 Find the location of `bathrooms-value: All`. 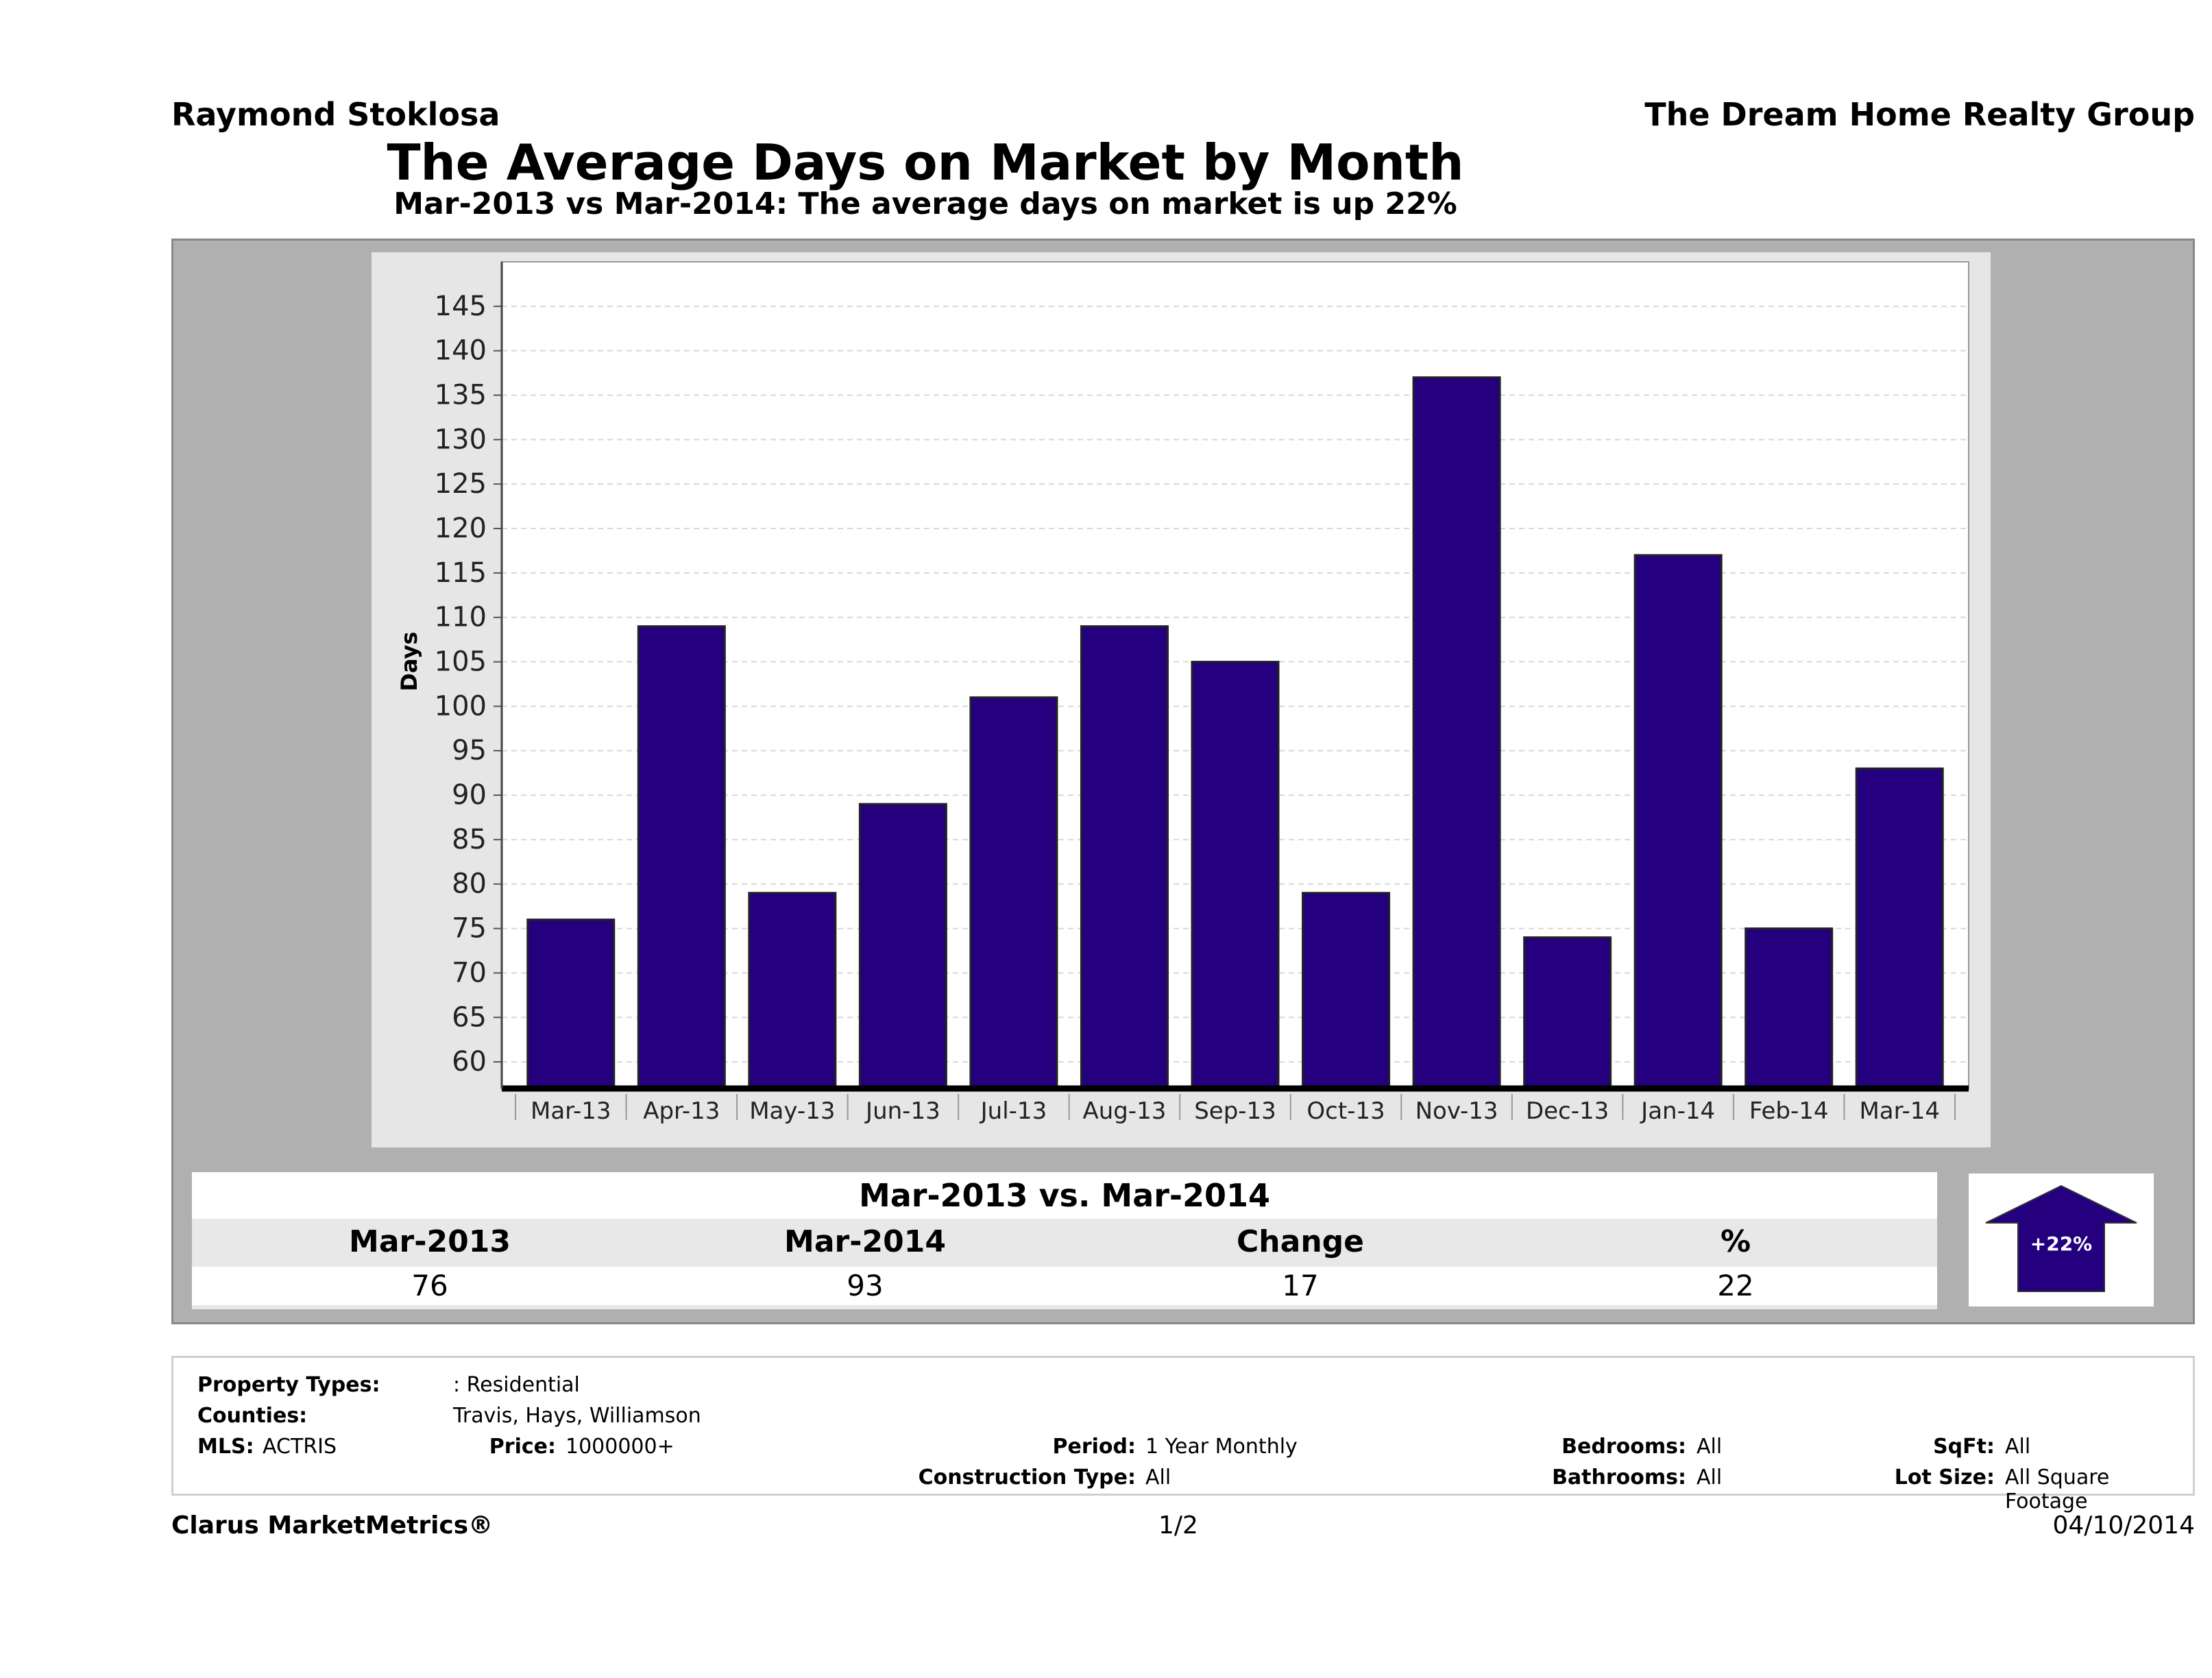

bathrooms-value: All is located at coordinates (1710, 1477).